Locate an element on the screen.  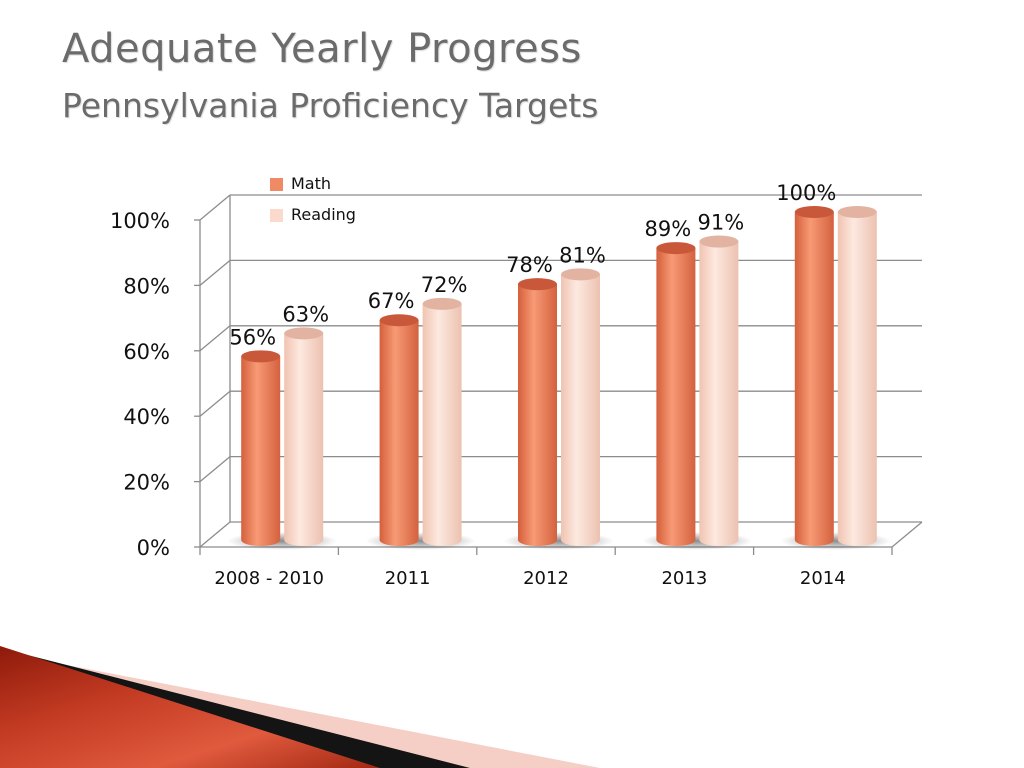
x-tick-label: 2008 - 2010 is located at coordinates (269, 578).